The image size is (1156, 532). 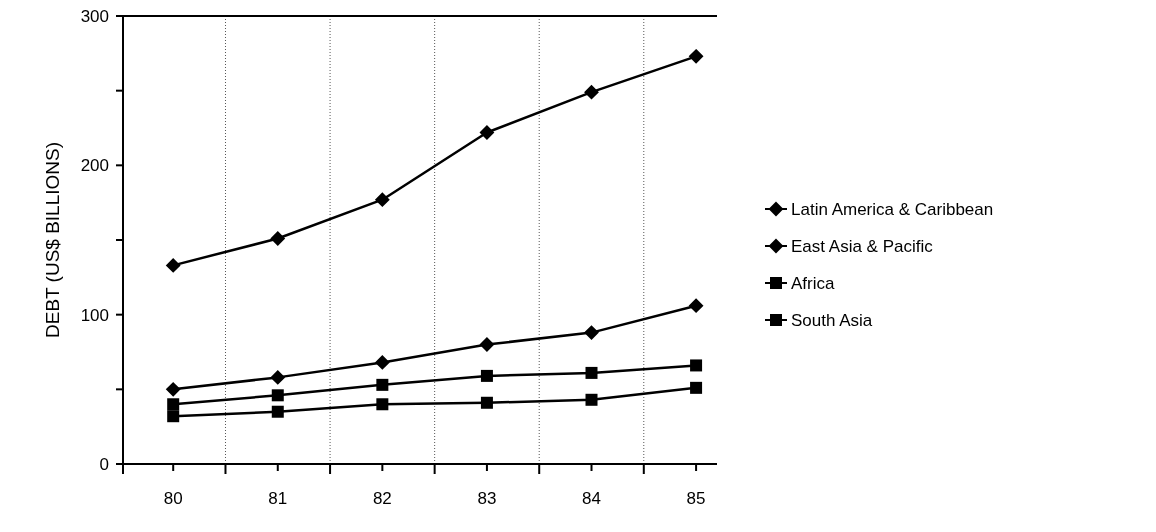 What do you see at coordinates (94, 315) in the screenshot?
I see `y-tick-label: 100` at bounding box center [94, 315].